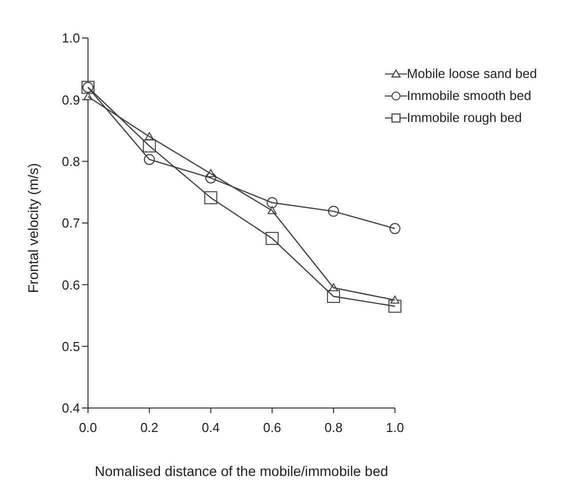  I want to click on x-tick-label: 0.4, so click(211, 428).